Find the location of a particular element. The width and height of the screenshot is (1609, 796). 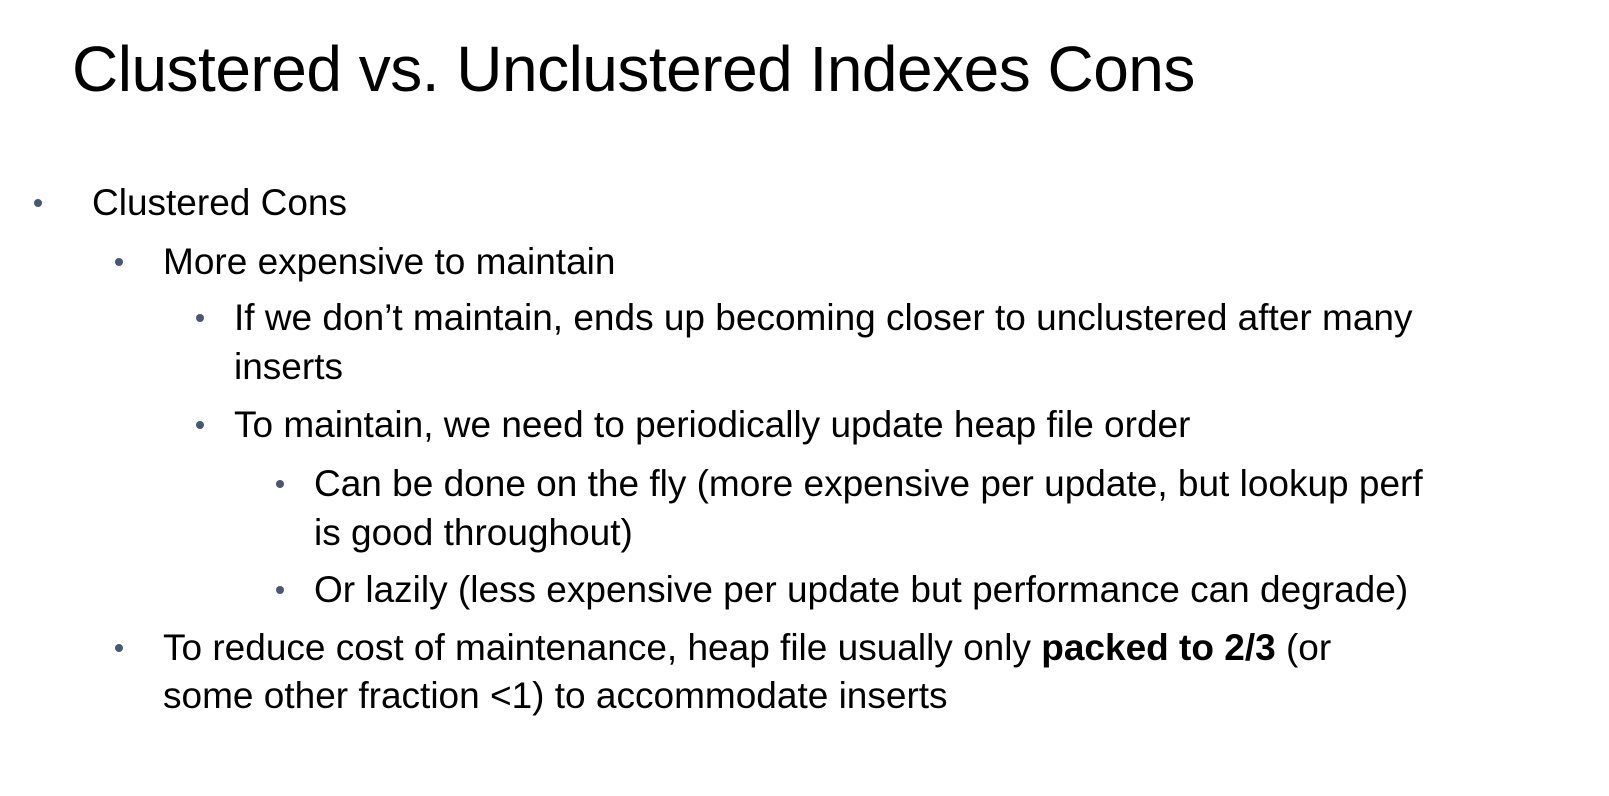

bullet-item: More expensive to maintain is located at coordinates (389, 261).